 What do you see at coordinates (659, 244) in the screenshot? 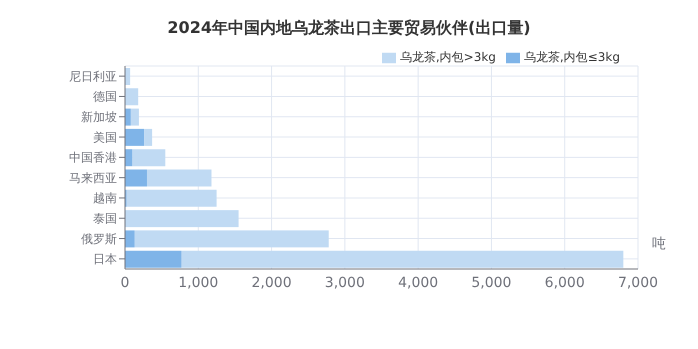
I see `x-axis-title: 吨` at bounding box center [659, 244].